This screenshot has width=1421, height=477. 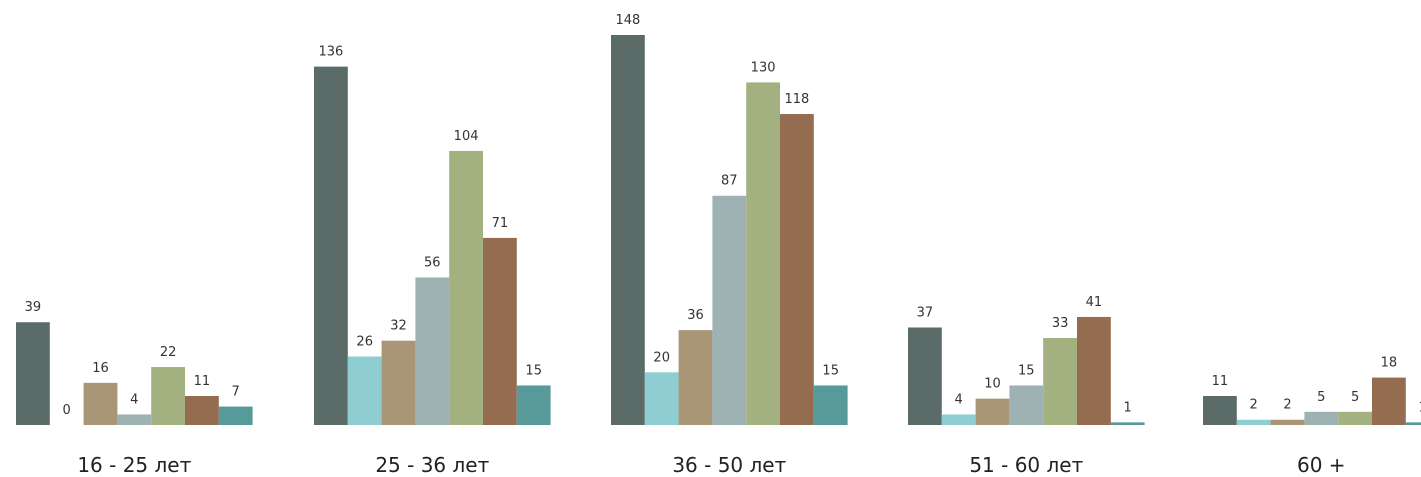 I want to click on data-label: 26, so click(x=364, y=341).